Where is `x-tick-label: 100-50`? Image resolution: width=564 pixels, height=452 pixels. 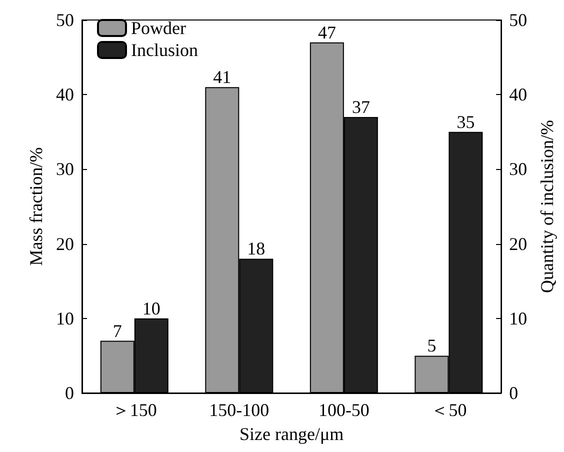
x-tick-label: 100-50 is located at coordinates (344, 410).